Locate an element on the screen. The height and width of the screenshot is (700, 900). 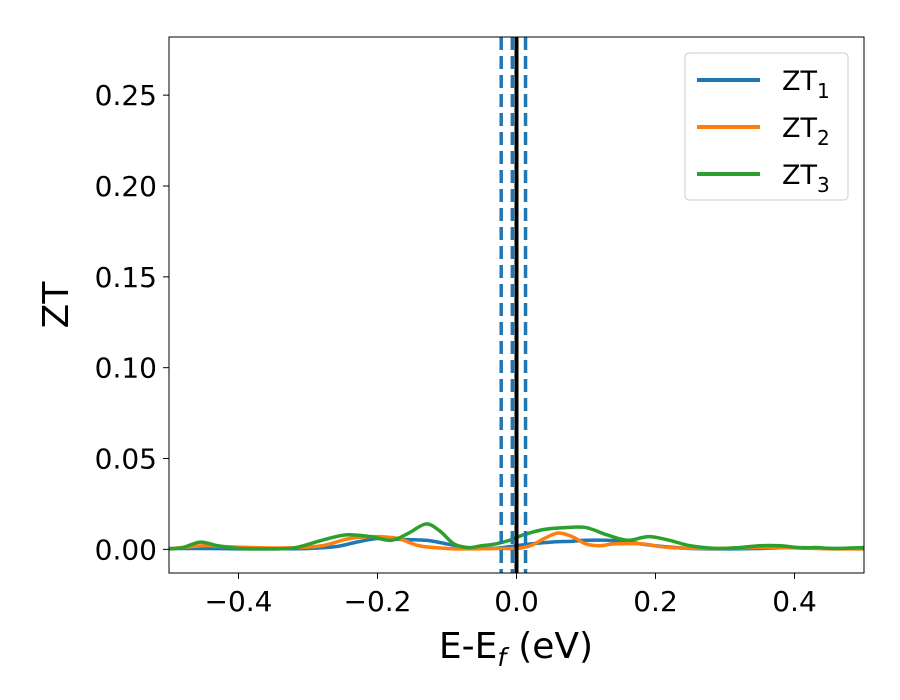
x-tick-label: −0.2 is located at coordinates (378, 601).